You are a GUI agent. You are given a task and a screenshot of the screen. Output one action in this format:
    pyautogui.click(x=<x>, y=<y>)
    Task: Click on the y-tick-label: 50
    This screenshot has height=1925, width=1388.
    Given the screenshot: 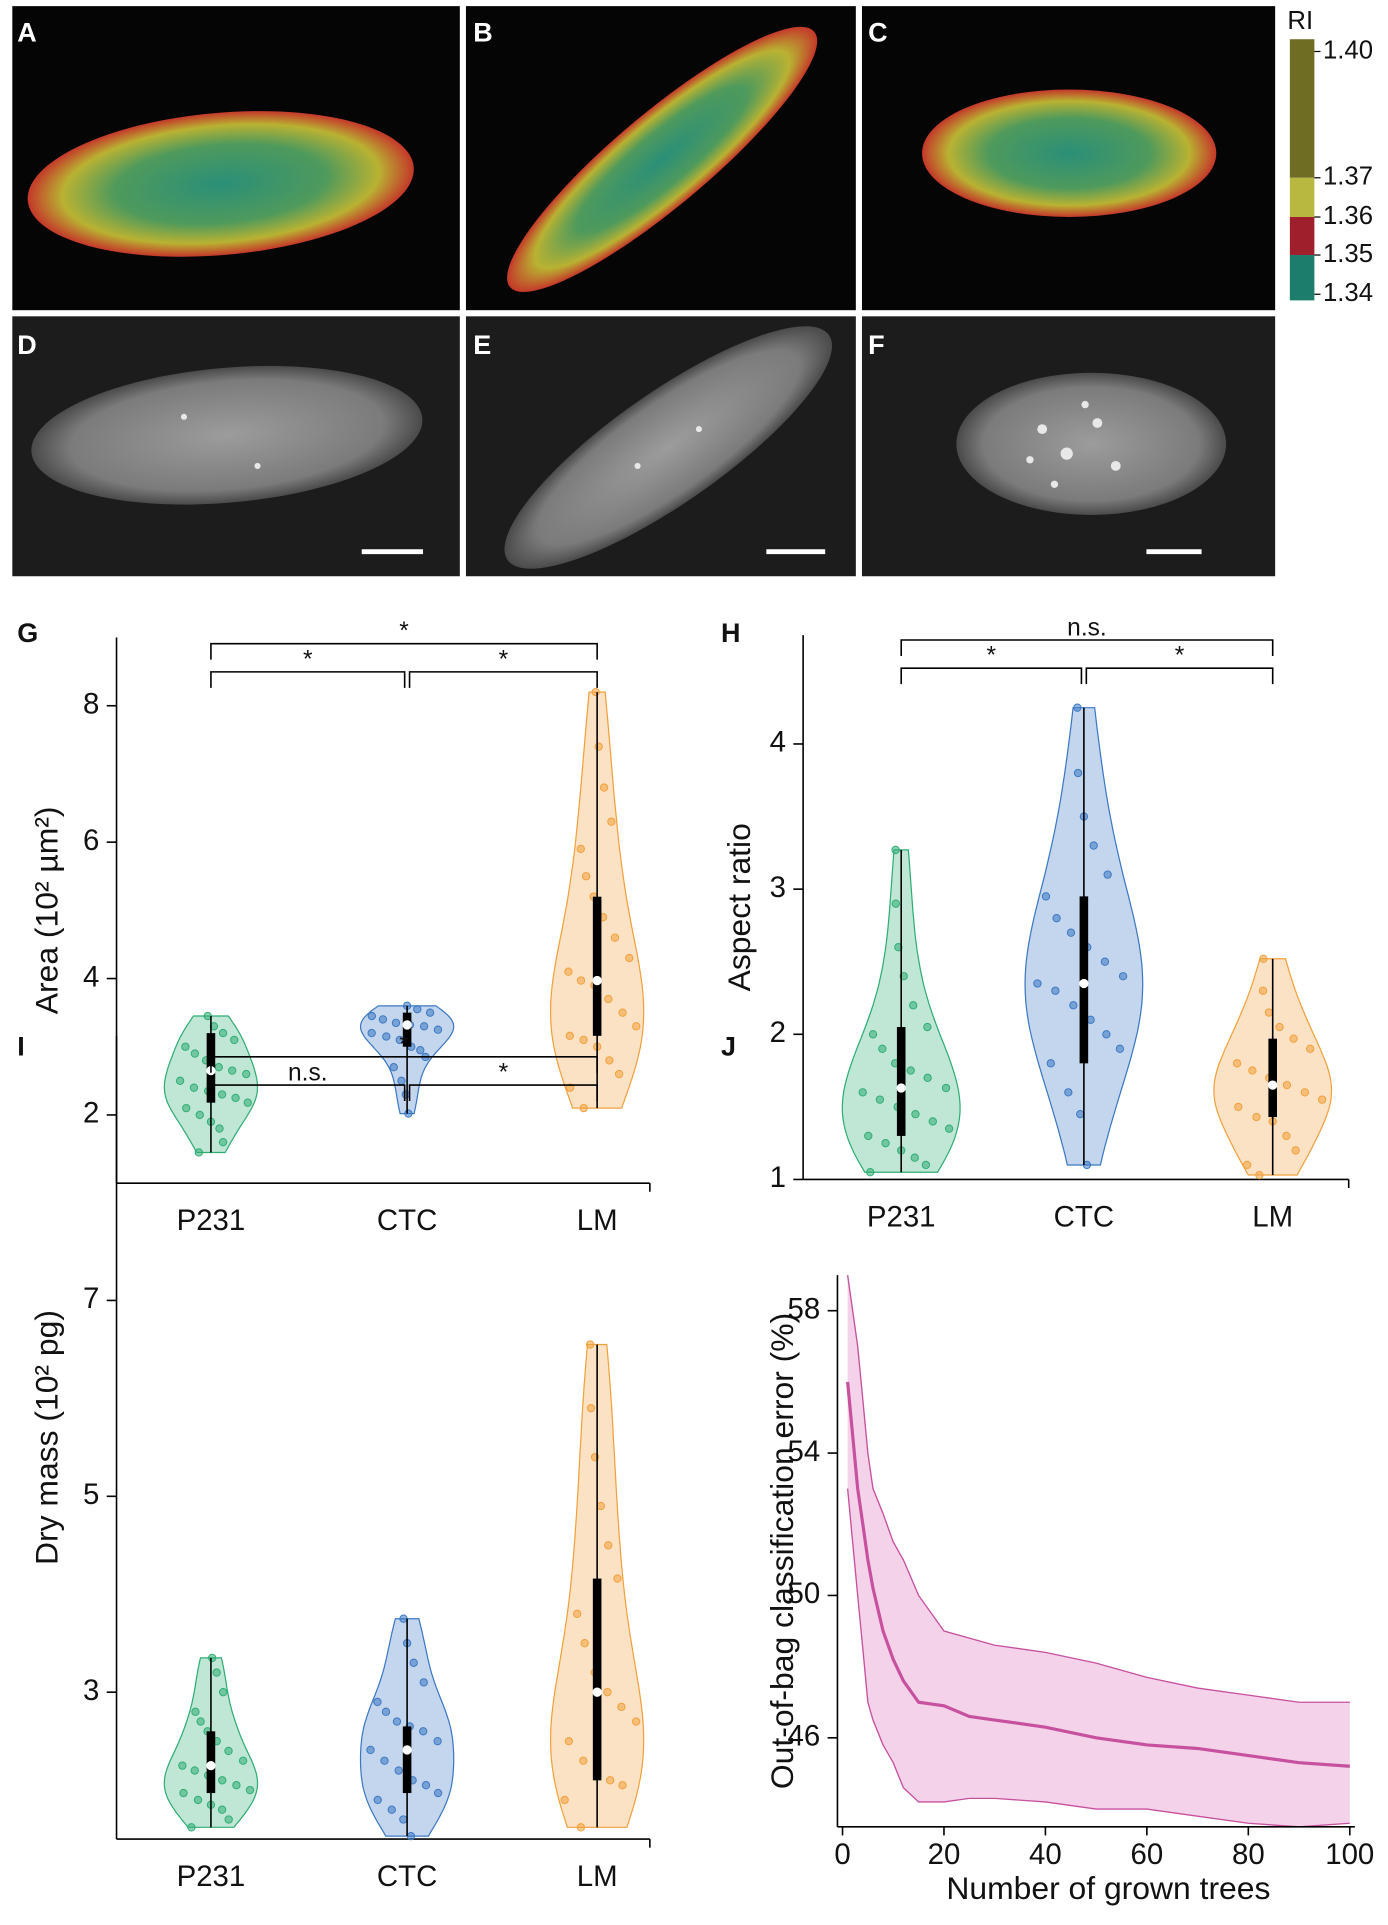 What is the action you would take?
    pyautogui.click(x=804, y=1593)
    